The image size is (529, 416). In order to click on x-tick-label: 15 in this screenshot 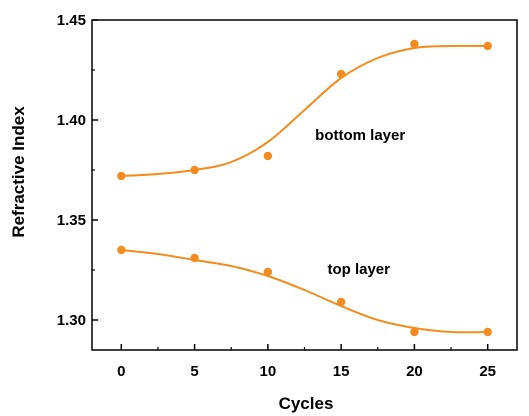, I will do `click(341, 371)`.